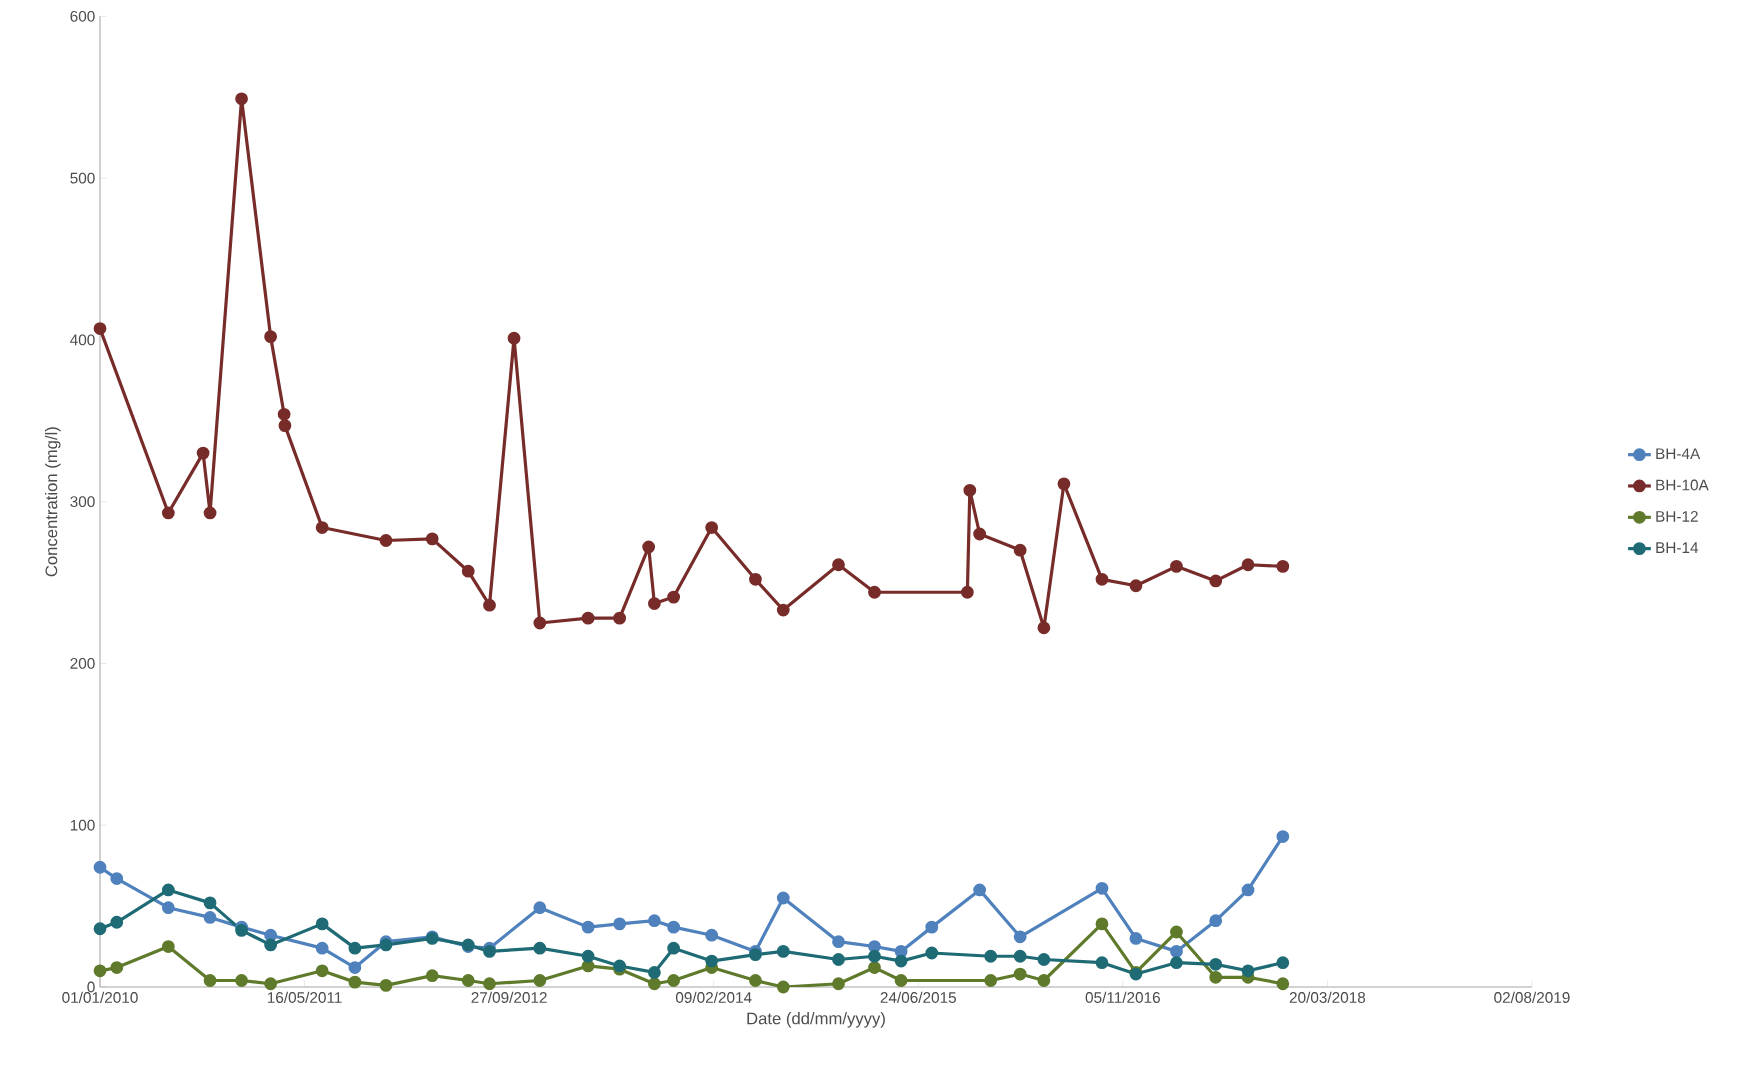 This screenshot has height=1069, width=1760. Describe the element at coordinates (82, 825) in the screenshot. I see `y-tick-label: 100` at that location.